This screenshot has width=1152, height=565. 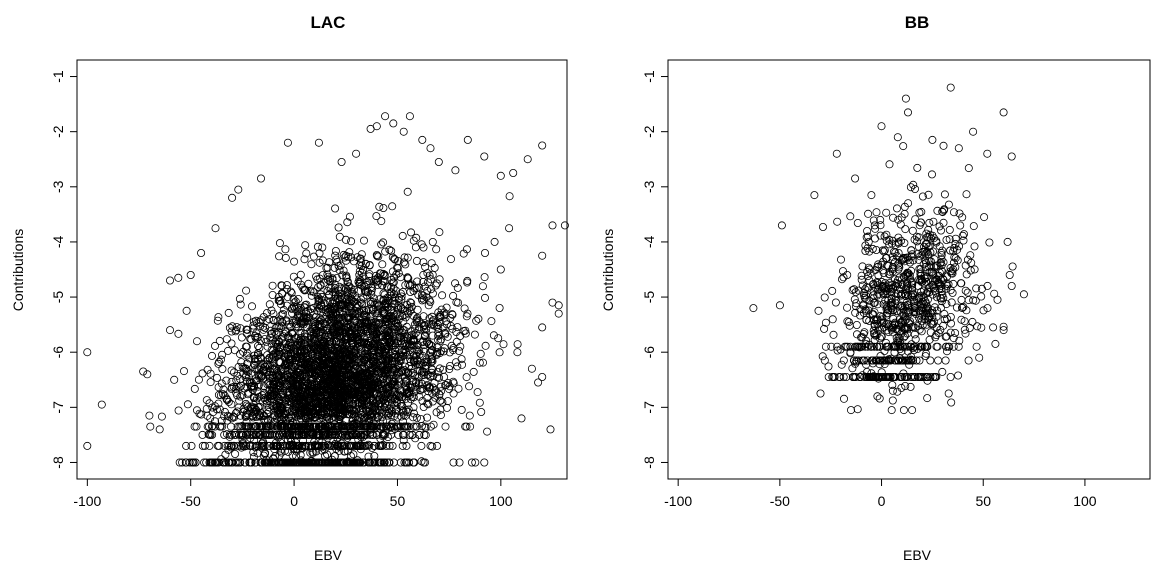 What do you see at coordinates (888, 249) in the screenshot?
I see `scatter-points` at bounding box center [888, 249].